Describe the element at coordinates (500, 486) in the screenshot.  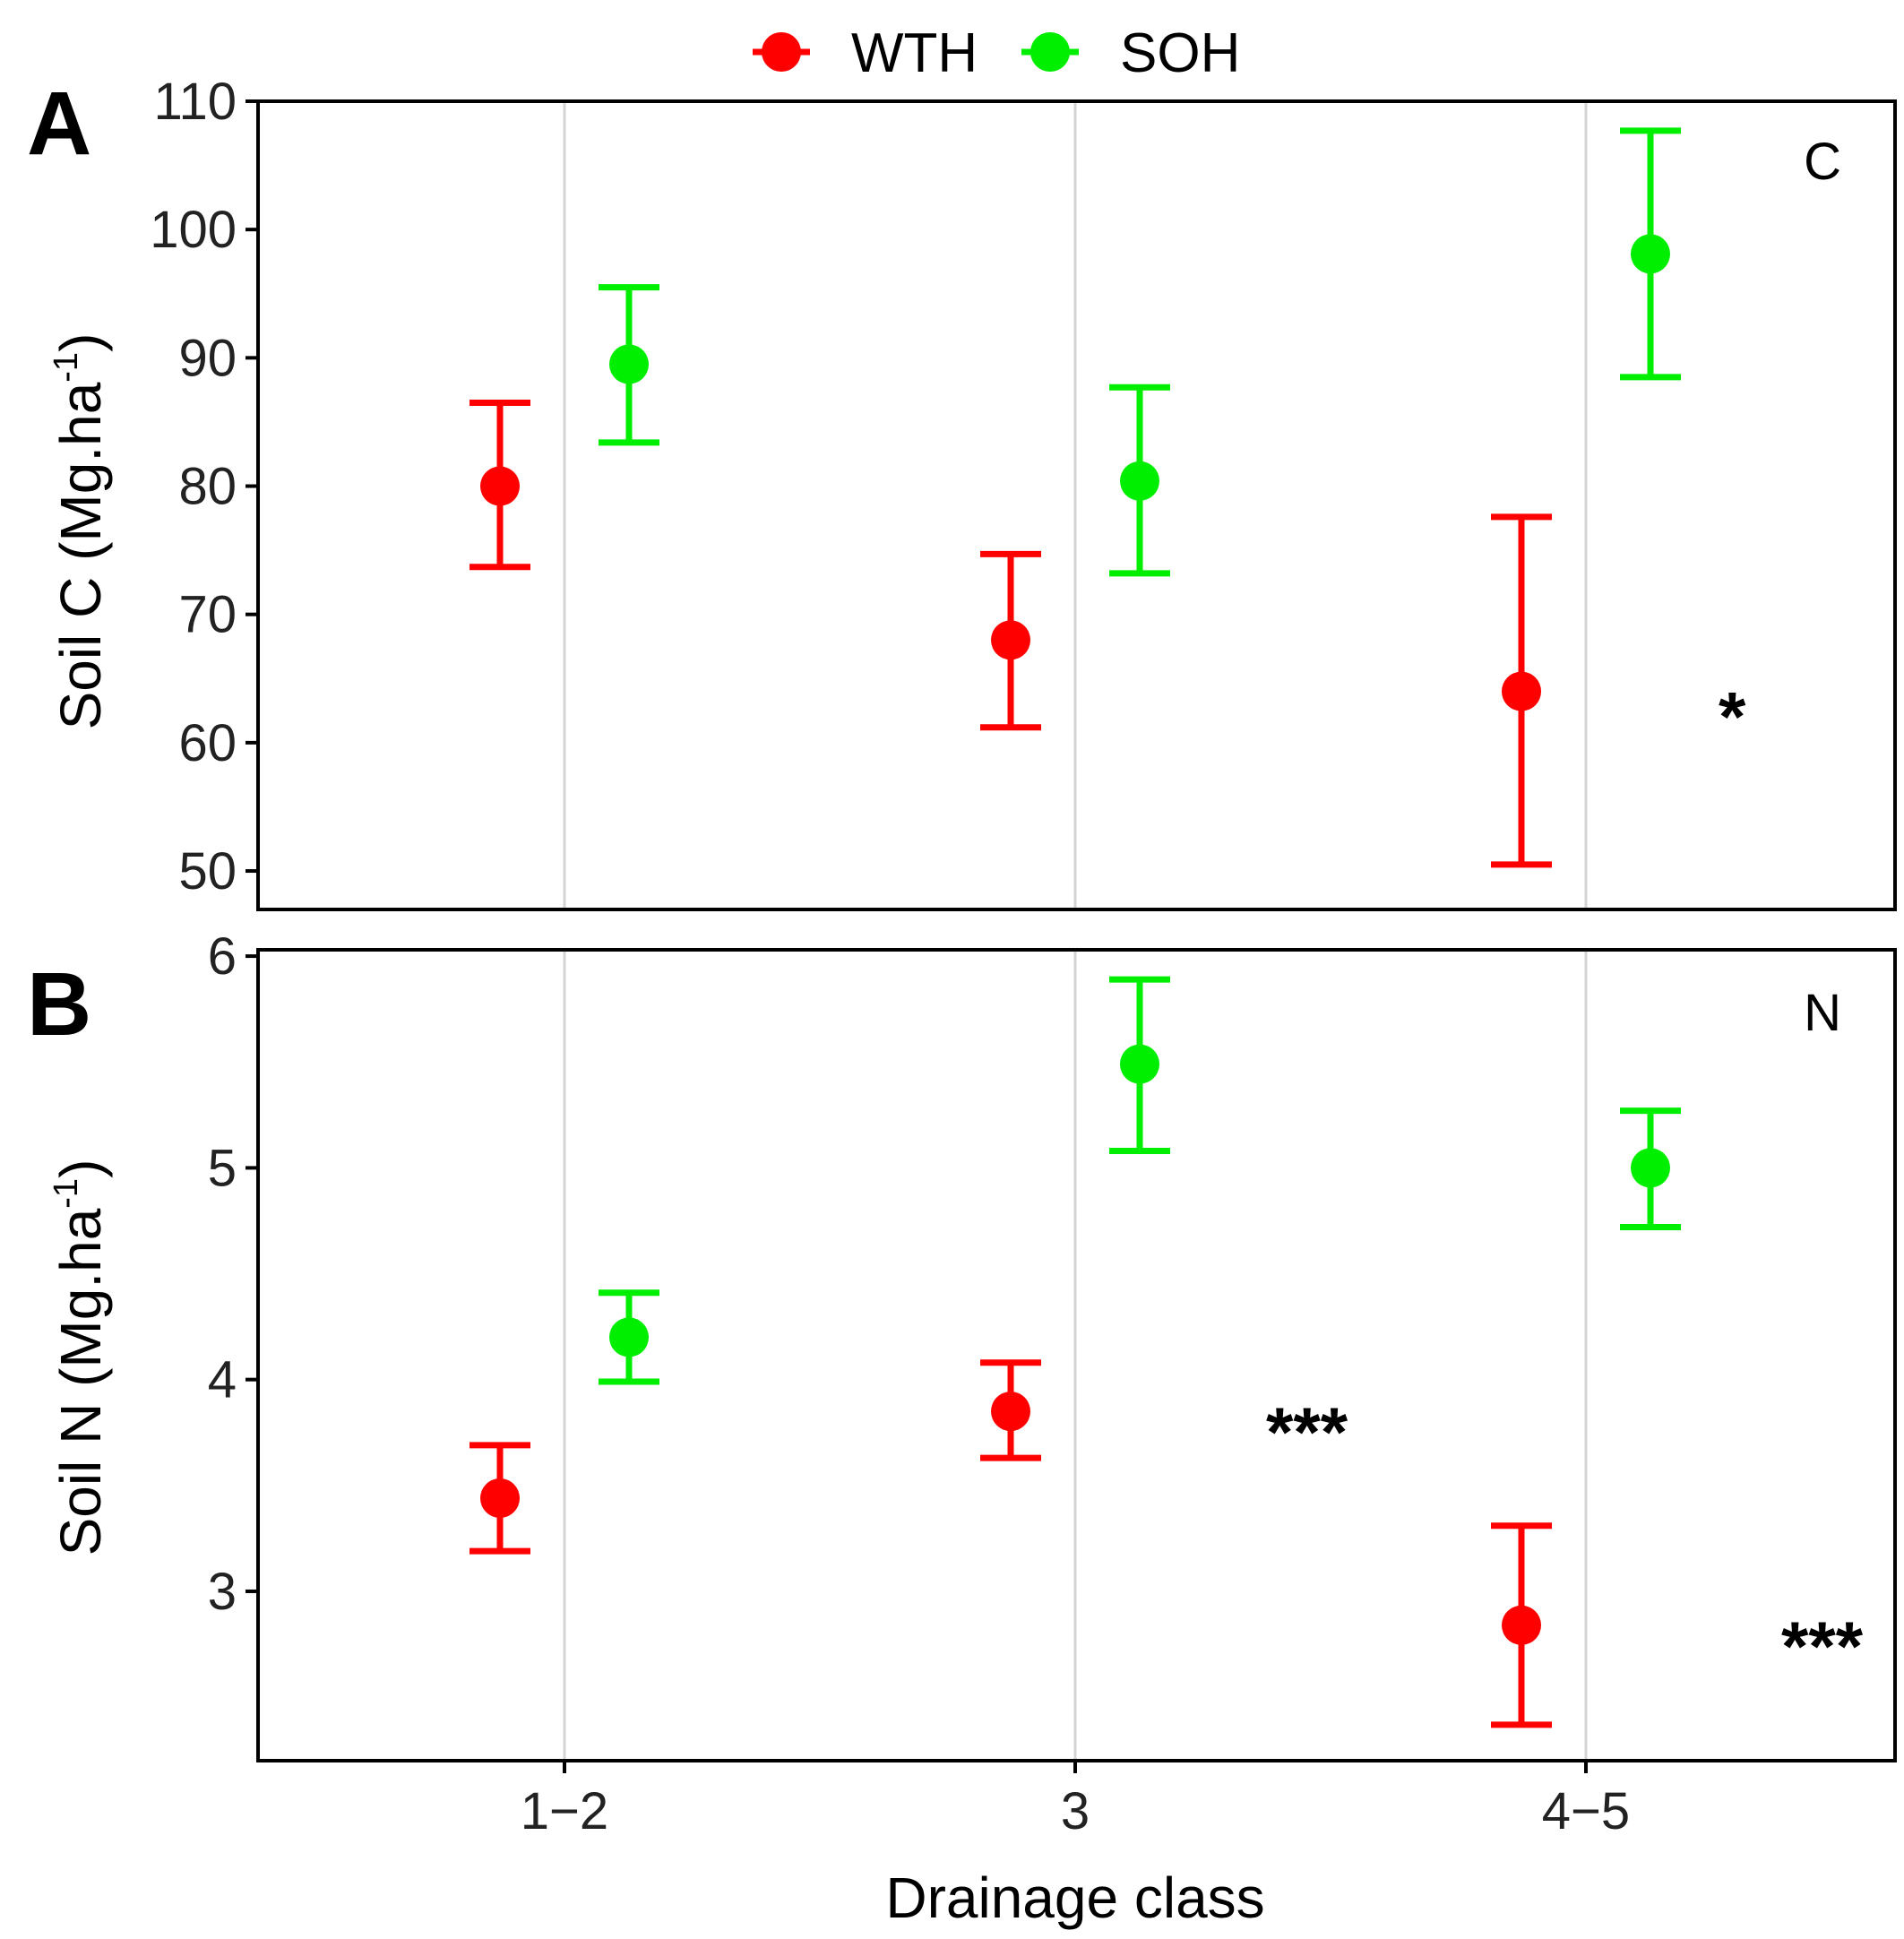
I see `panel-a-wth-0-point` at that location.